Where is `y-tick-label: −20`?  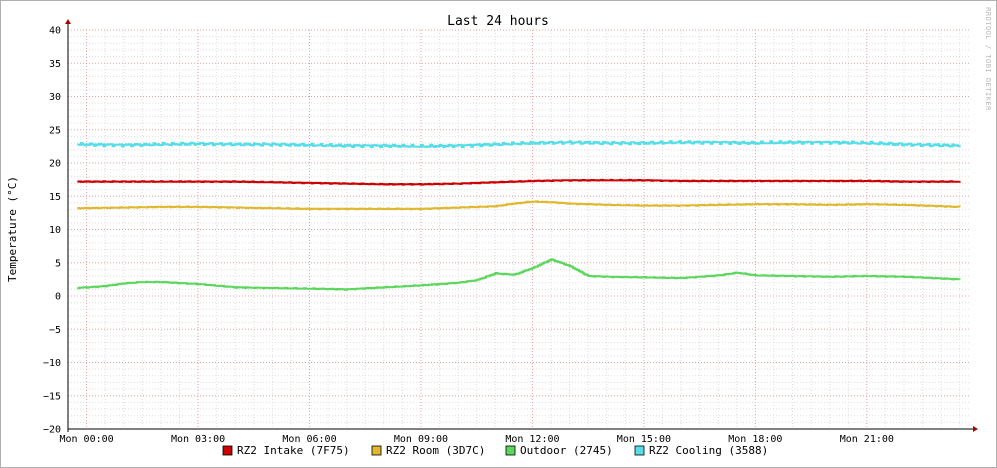 y-tick-label: −20 is located at coordinates (52, 430).